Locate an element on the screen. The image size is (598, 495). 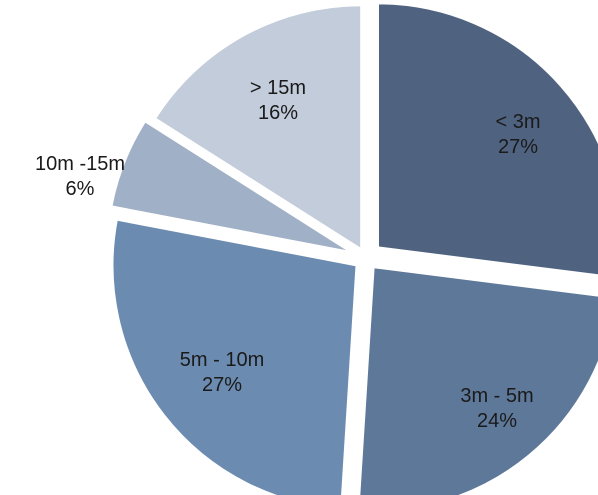
slice-category-label: > 15m is located at coordinates (278, 88).